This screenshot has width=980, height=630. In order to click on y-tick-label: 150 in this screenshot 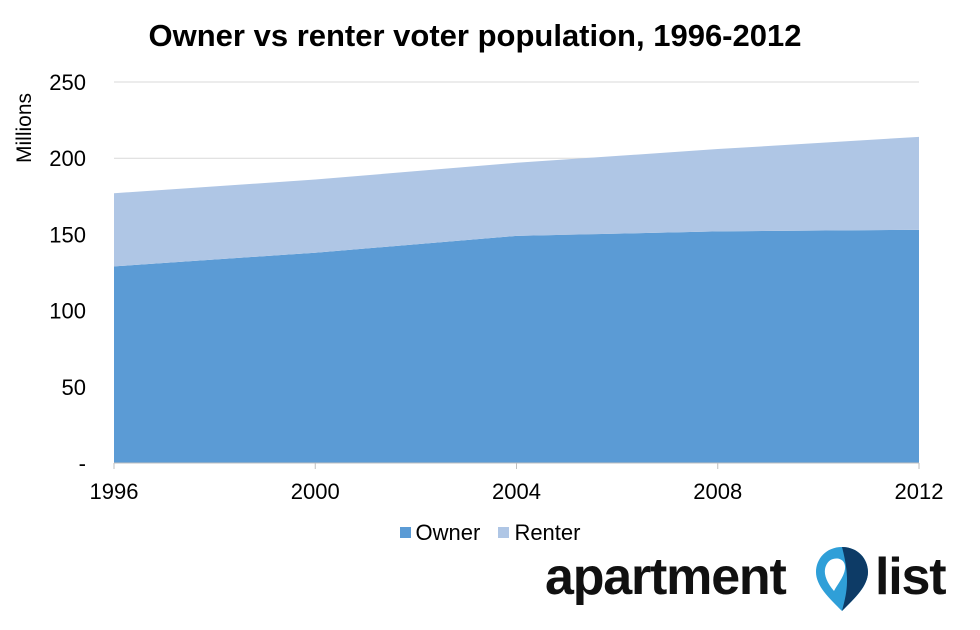, I will do `click(67, 234)`.